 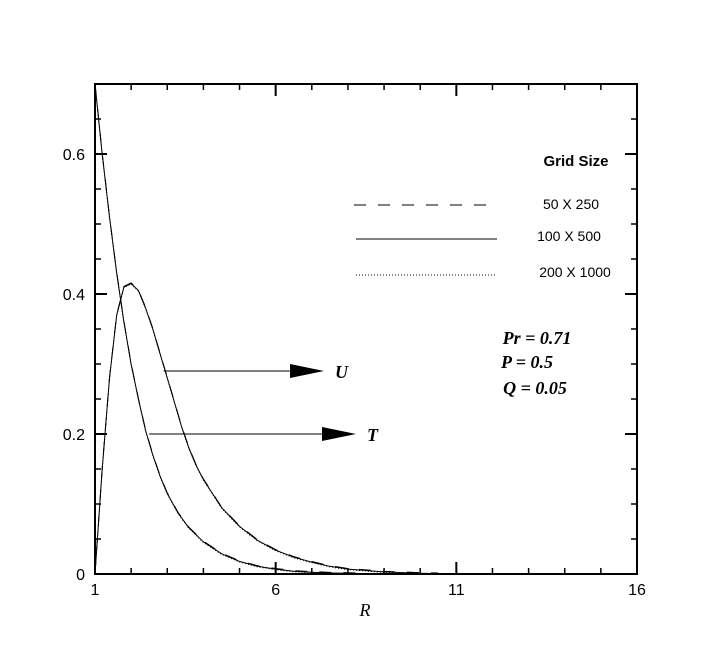 I want to click on arrow-head-t, so click(x=339, y=434).